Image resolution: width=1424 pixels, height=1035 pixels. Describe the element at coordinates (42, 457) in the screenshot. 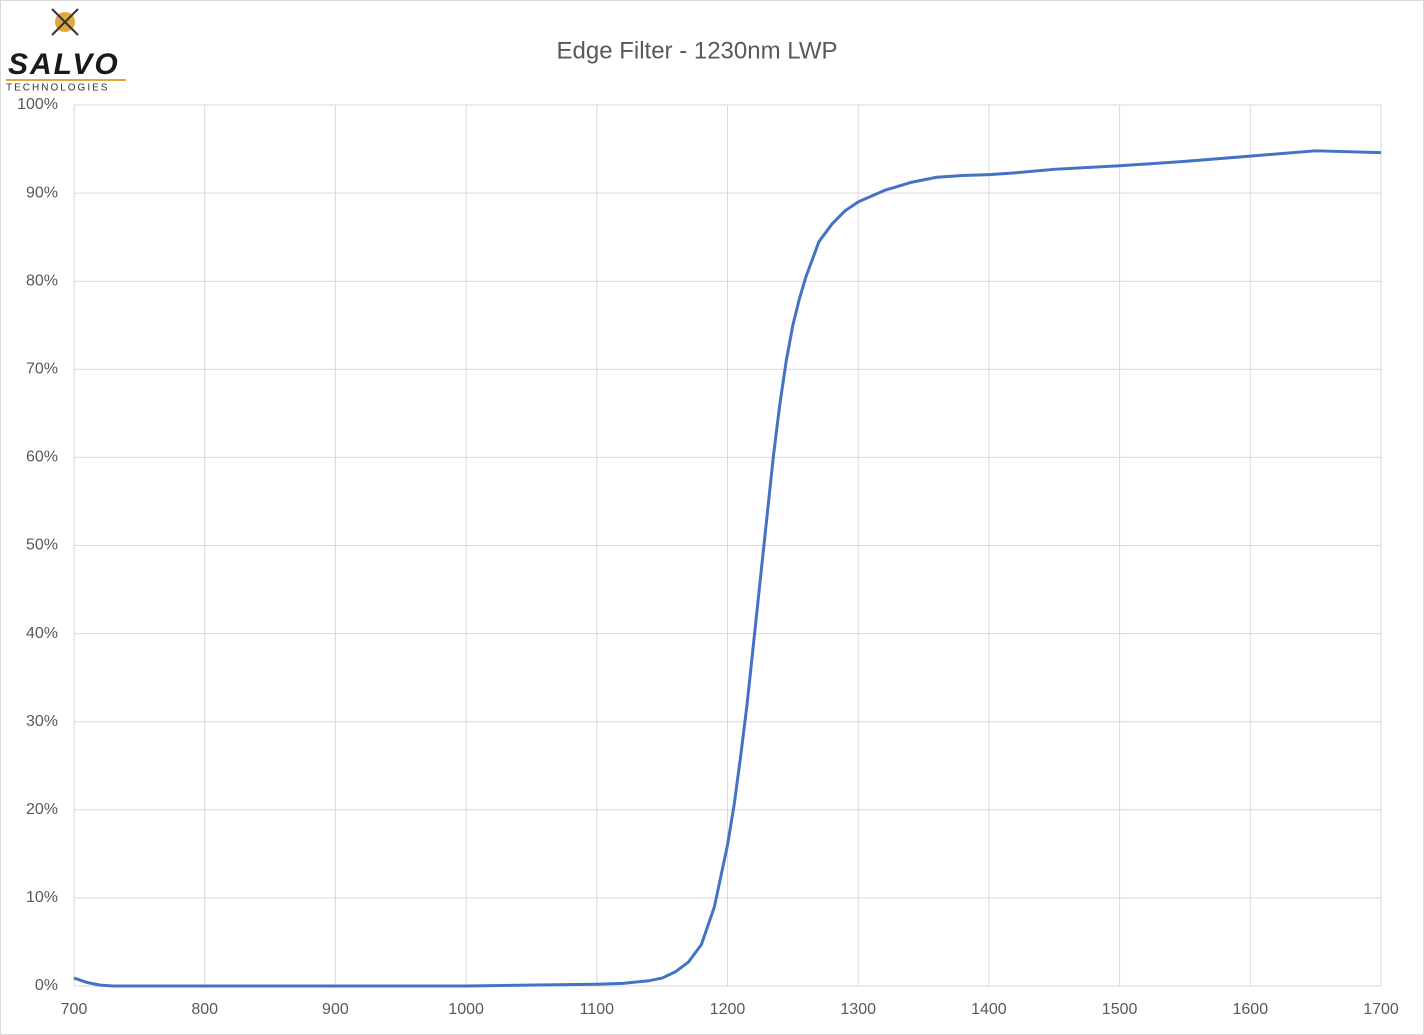

I see `y-tick-label: 60%` at that location.